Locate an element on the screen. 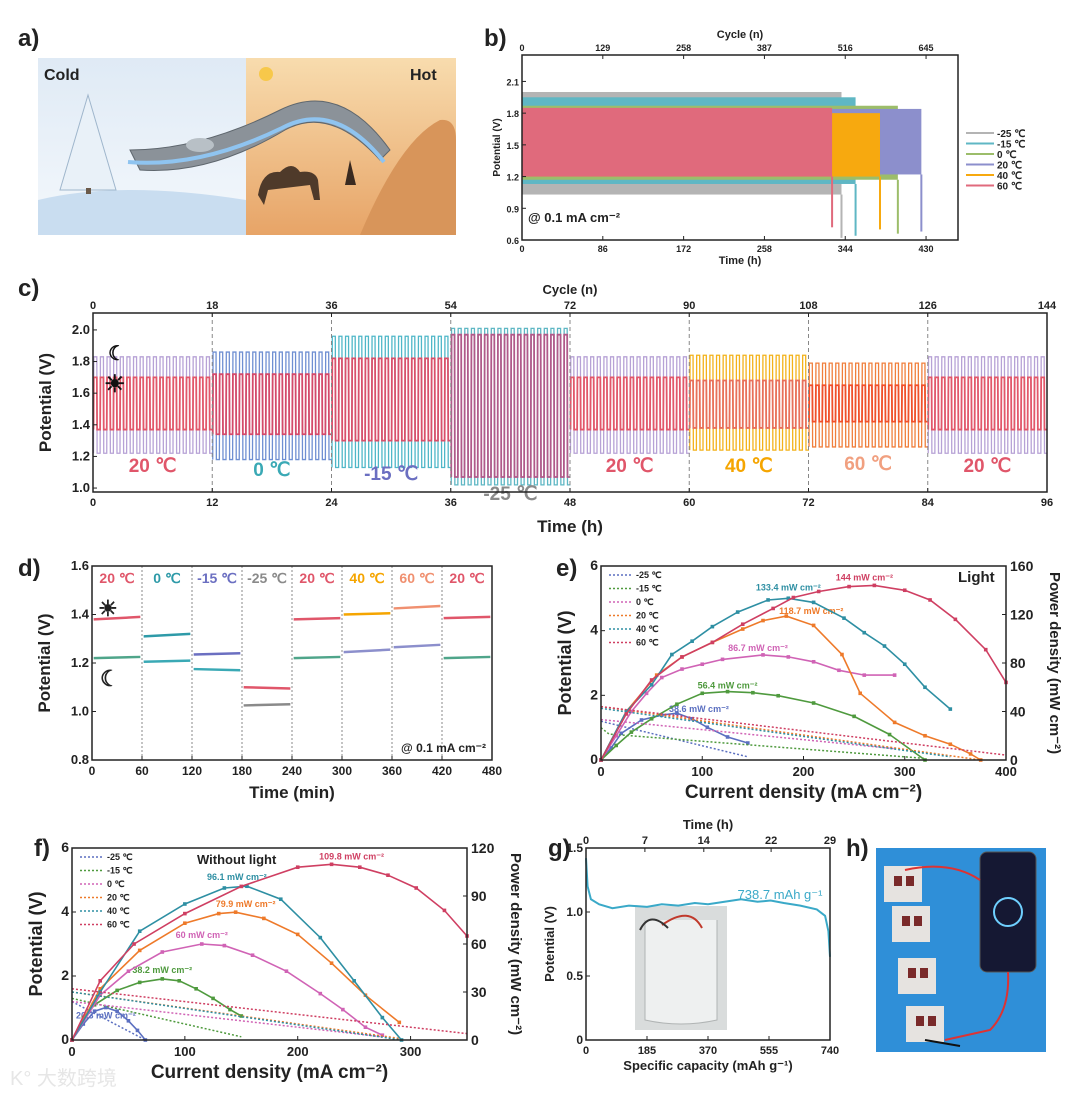  panel-label-b: b) is located at coordinates (495, 38).